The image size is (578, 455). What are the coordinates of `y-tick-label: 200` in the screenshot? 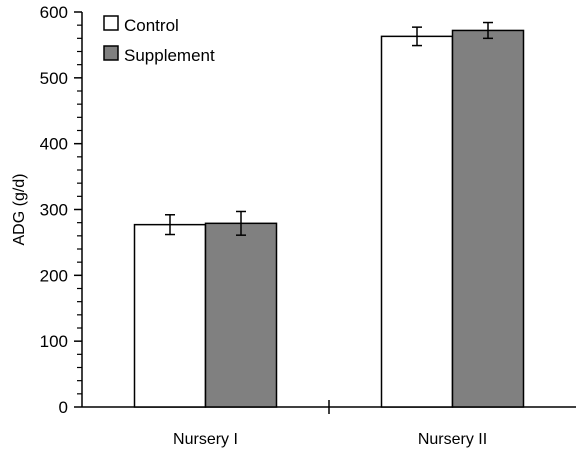 It's located at (54, 275).